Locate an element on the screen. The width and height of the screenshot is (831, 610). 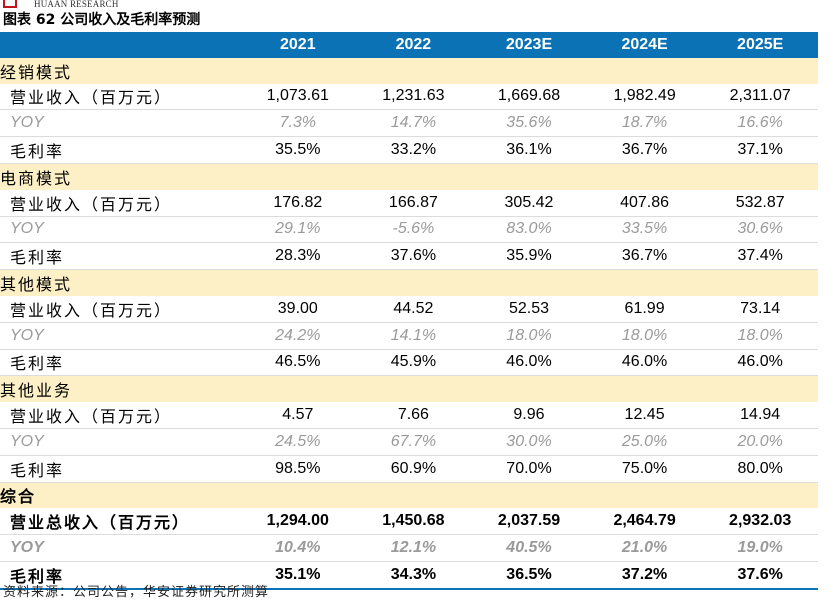
value-cell: 35.9% is located at coordinates (529, 256).